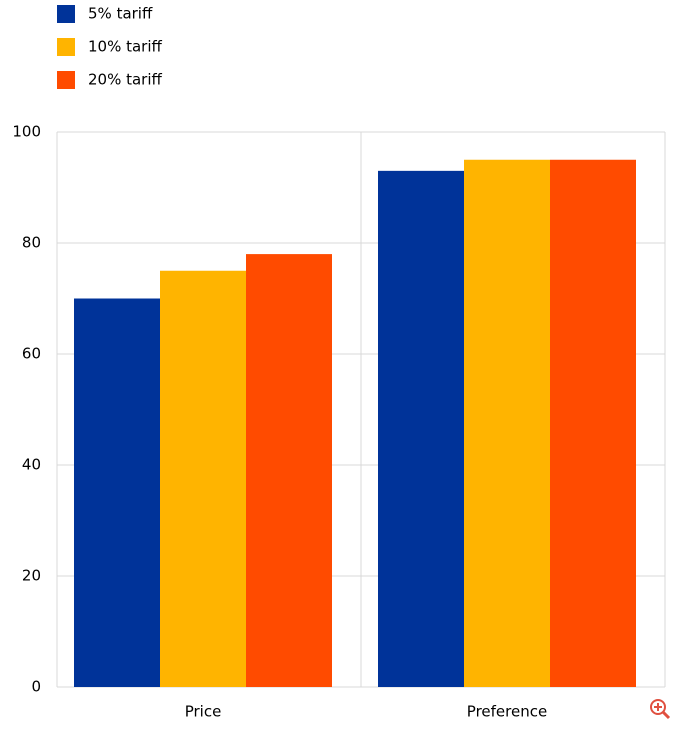 The height and width of the screenshot is (729, 680). I want to click on legend-label: 5% tariff, so click(120, 14).